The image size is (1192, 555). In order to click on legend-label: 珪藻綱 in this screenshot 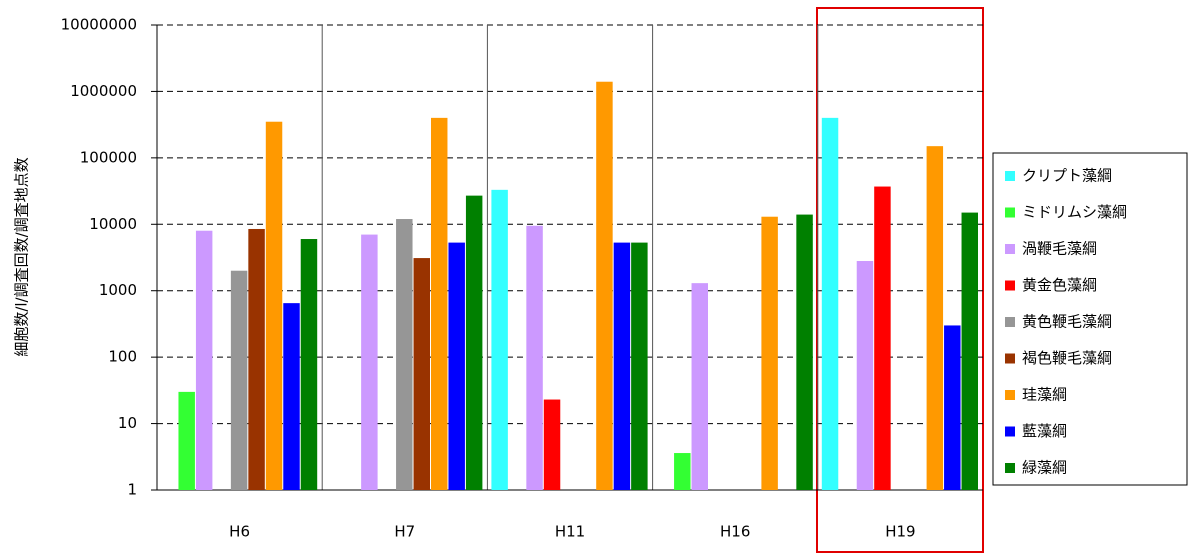, I will do `click(1044, 395)`.